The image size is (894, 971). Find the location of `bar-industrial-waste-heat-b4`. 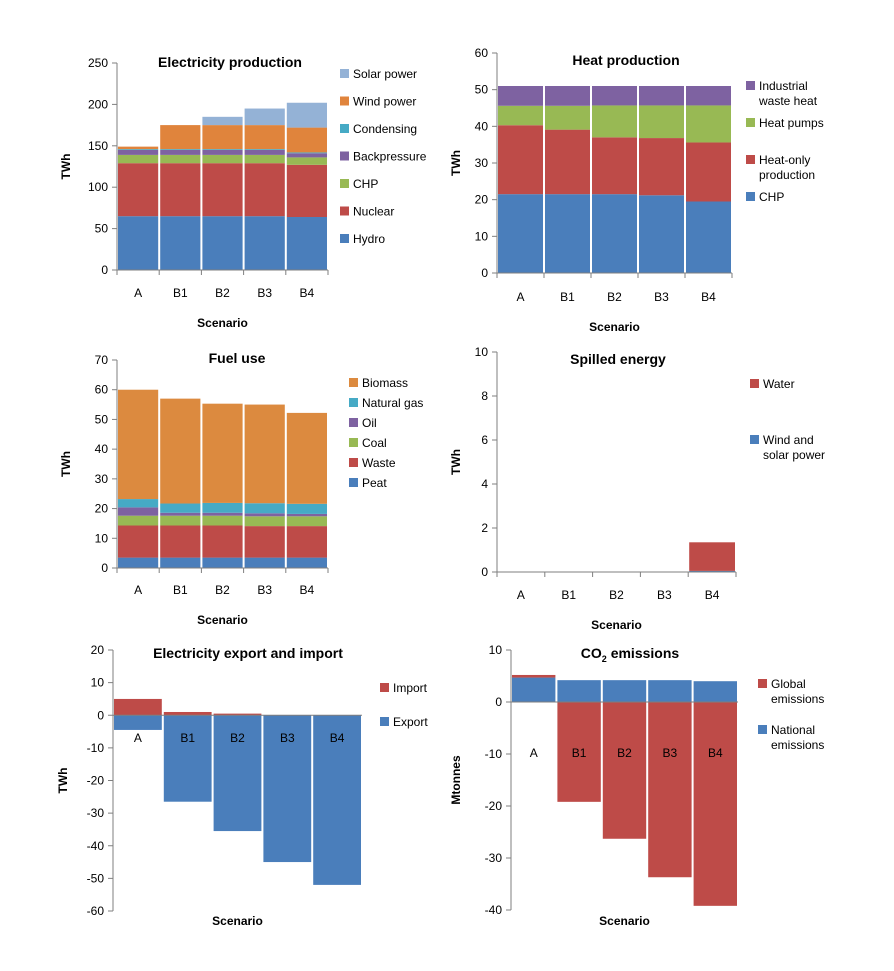

bar-industrial-waste-heat-b4 is located at coordinates (708, 96).